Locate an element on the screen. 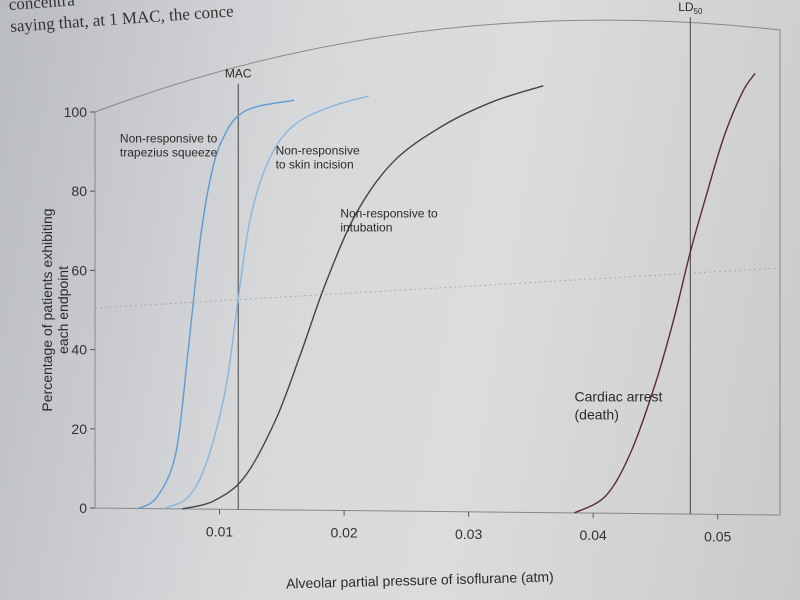 The image size is (800, 600). series-label-0-line1: Non-responsive to is located at coordinates (169, 138).